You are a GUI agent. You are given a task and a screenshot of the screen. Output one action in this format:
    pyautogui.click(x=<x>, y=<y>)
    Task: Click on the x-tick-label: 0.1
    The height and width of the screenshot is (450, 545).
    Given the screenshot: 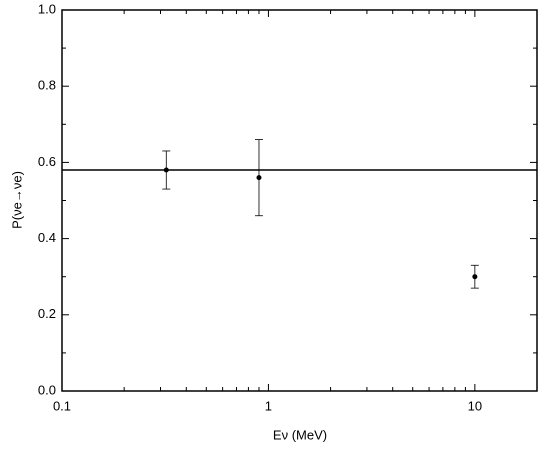 What is the action you would take?
    pyautogui.click(x=62, y=405)
    